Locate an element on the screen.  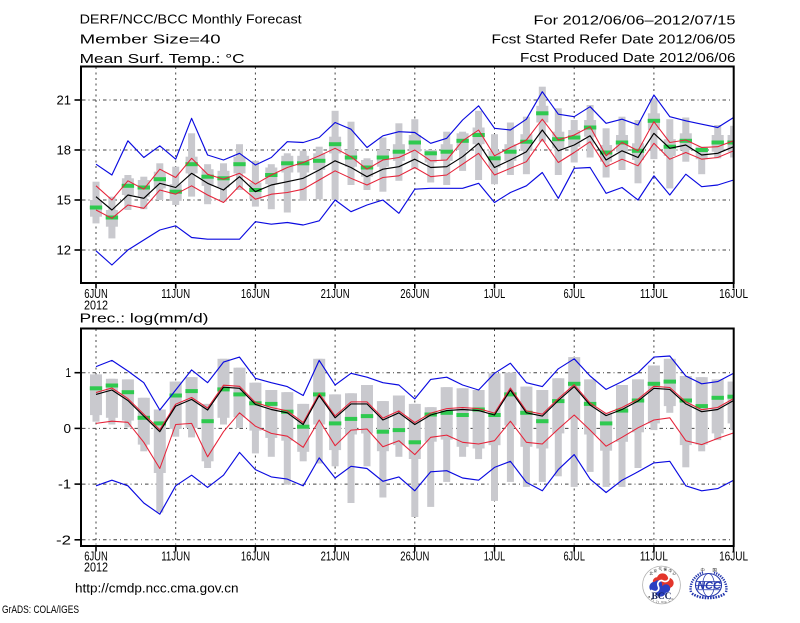
svg-text: E is located at coordinates (652, 599).